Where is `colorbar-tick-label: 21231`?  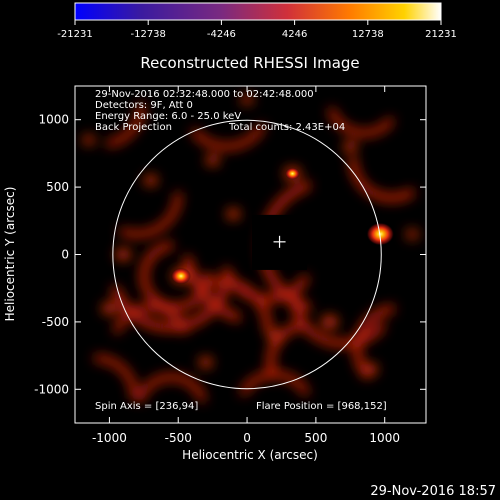 colorbar-tick-label: 21231 is located at coordinates (441, 34).